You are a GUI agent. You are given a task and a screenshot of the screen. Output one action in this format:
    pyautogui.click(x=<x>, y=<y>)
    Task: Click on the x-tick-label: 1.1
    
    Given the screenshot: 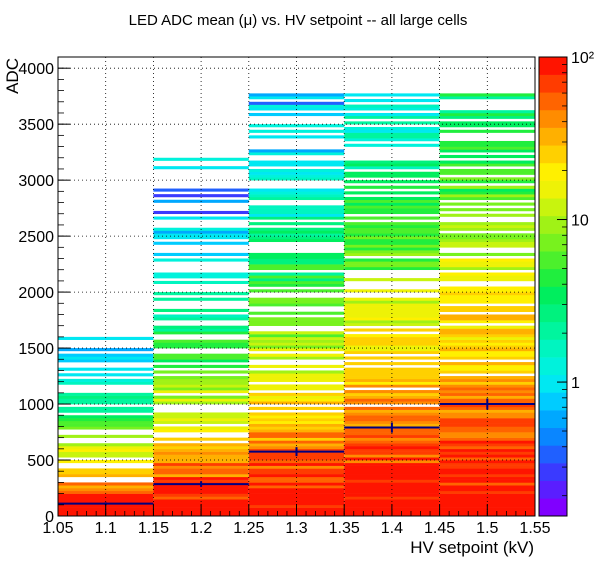 What is the action you would take?
    pyautogui.click(x=106, y=528)
    